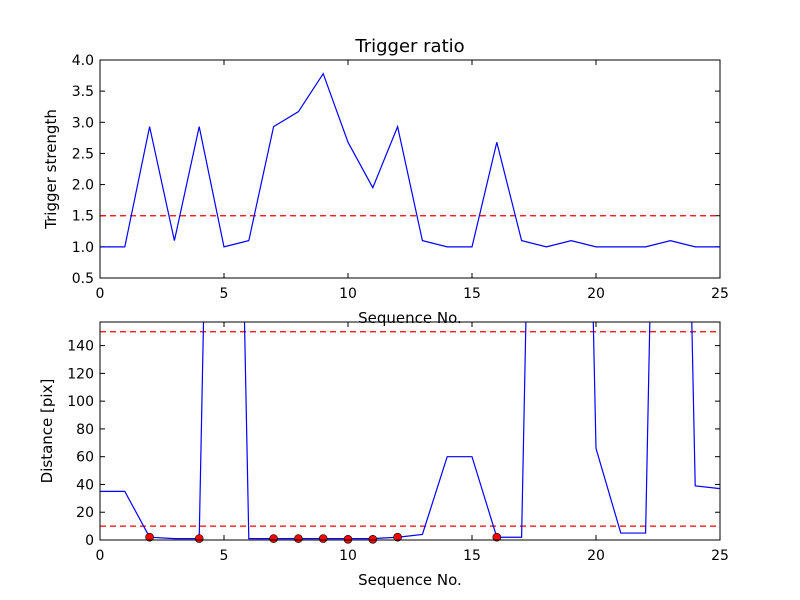 The width and height of the screenshot is (800, 600). I want to click on bottom-y-tick-label: 80, so click(85, 430).